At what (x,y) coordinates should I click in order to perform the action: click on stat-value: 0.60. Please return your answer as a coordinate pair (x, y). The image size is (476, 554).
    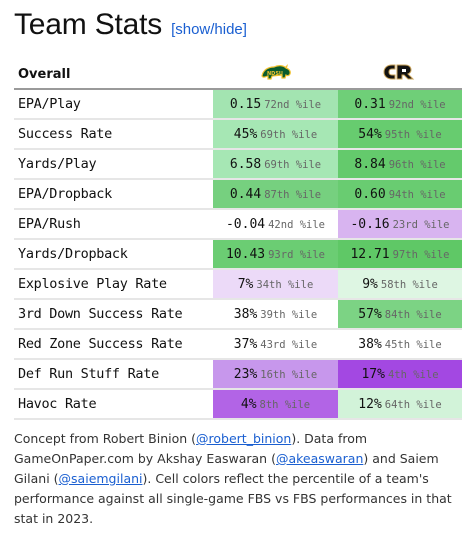
    Looking at the image, I should click on (370, 194).